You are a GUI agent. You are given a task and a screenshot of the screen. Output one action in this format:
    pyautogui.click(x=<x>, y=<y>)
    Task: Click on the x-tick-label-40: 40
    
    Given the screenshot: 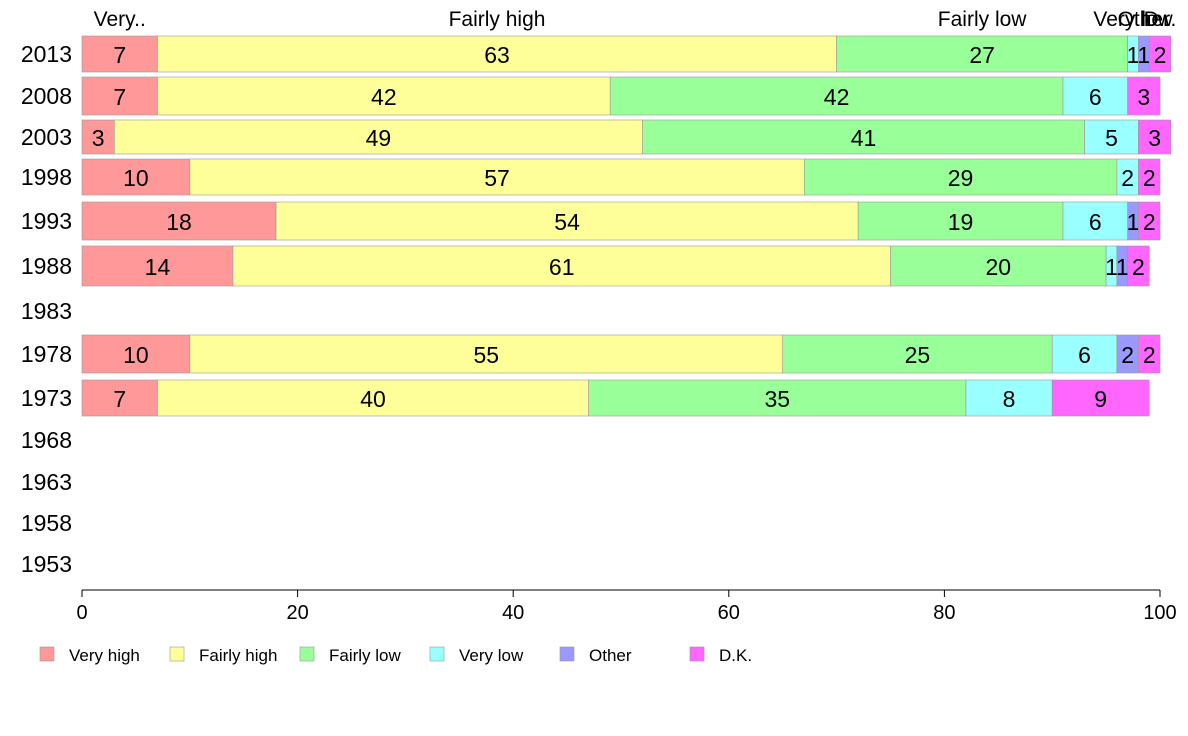 What is the action you would take?
    pyautogui.click(x=513, y=613)
    